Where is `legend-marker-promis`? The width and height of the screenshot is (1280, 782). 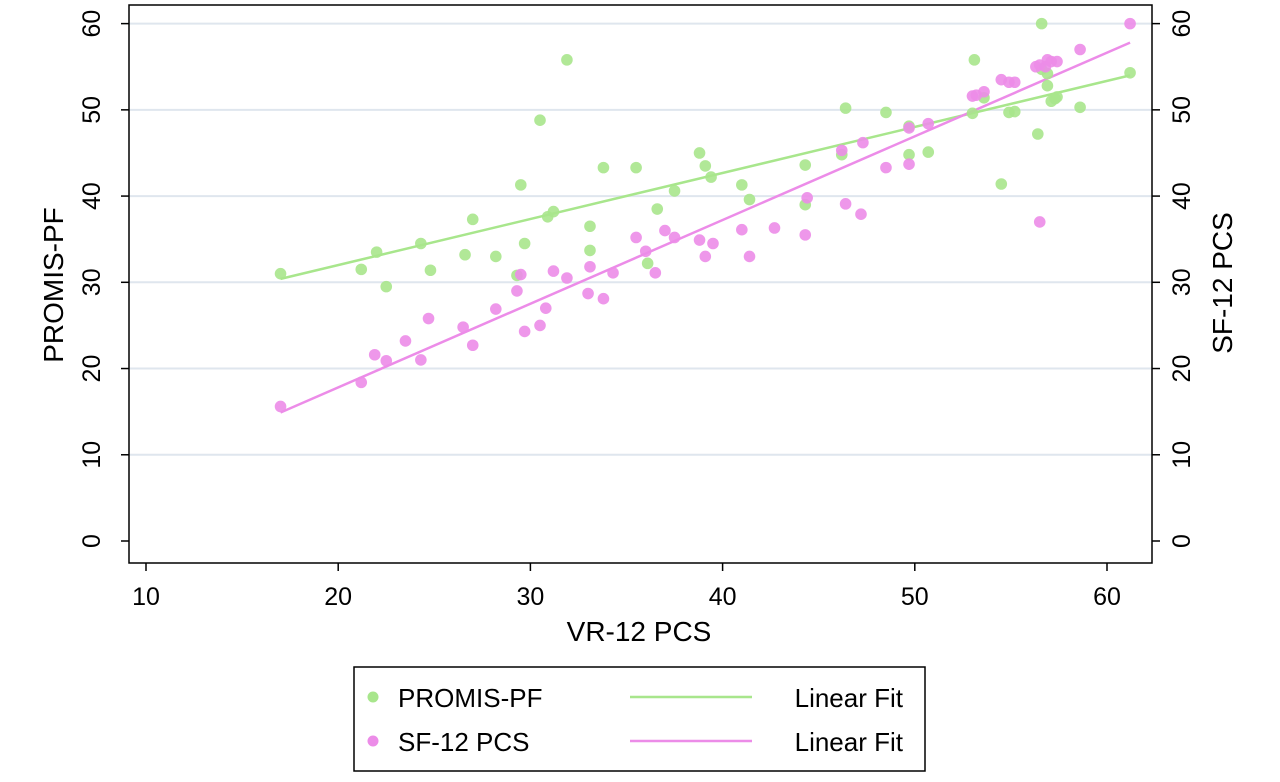
legend-marker-promis is located at coordinates (373, 697).